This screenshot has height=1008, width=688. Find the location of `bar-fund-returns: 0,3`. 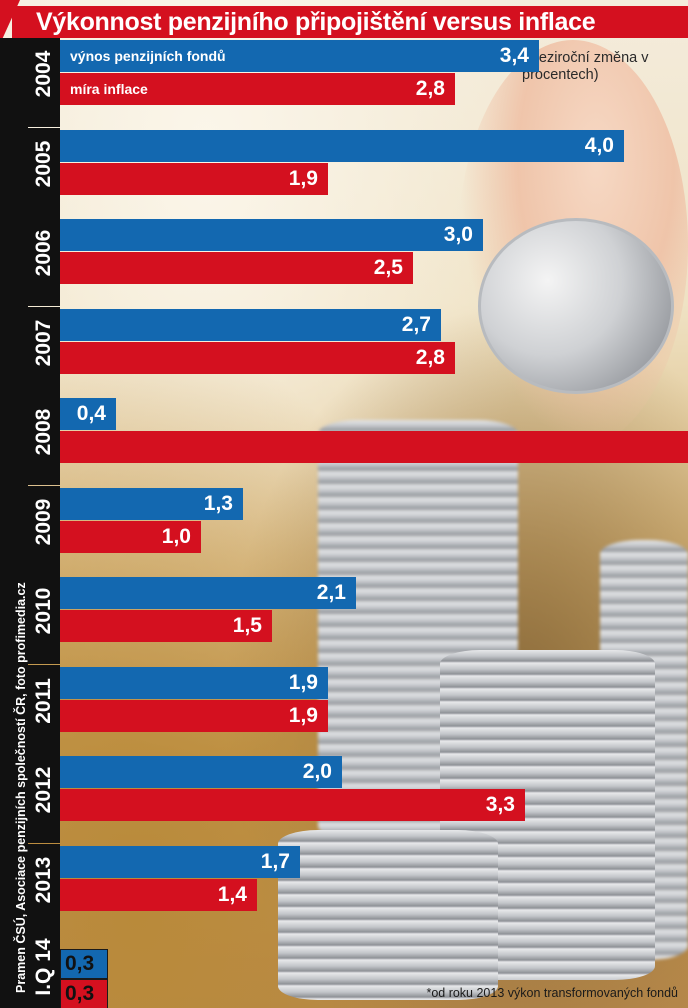

bar-fund-returns: 0,3 is located at coordinates (84, 964).